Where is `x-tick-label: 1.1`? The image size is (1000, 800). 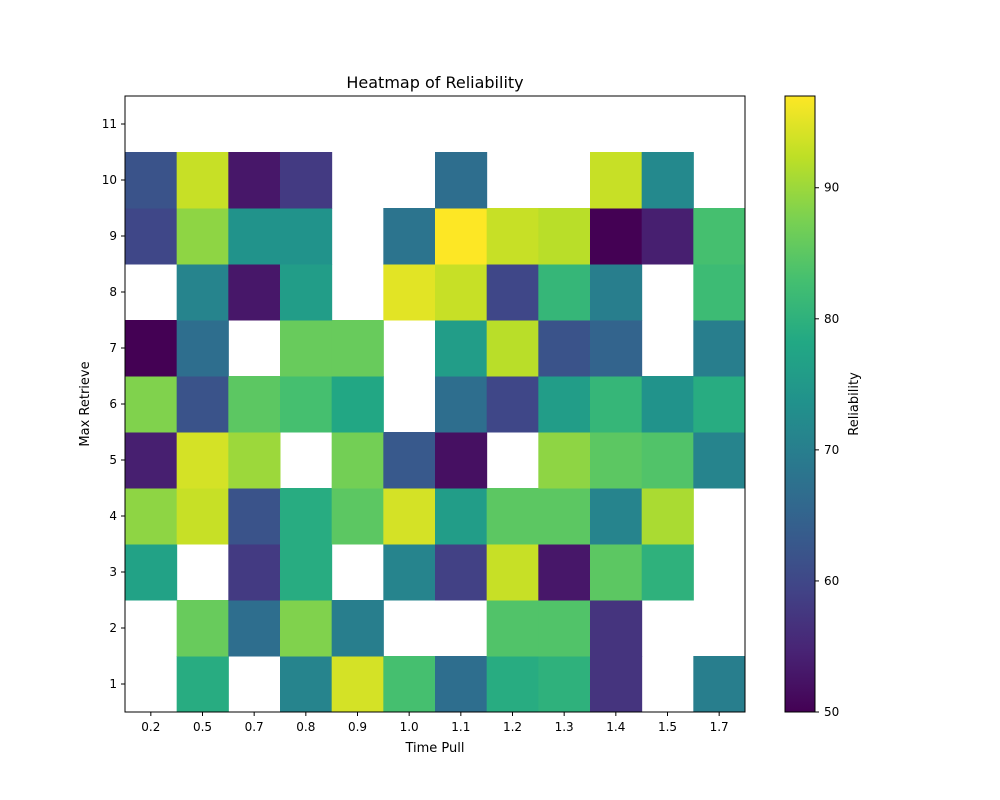 x-tick-label: 1.1 is located at coordinates (460, 727).